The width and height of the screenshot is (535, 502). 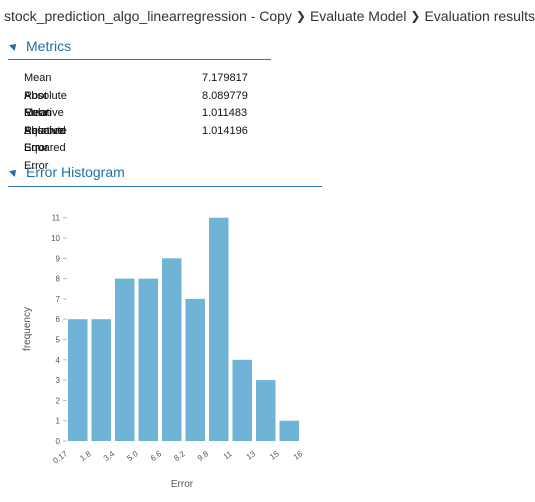 What do you see at coordinates (182, 484) in the screenshot?
I see `x-axis-label: Error` at bounding box center [182, 484].